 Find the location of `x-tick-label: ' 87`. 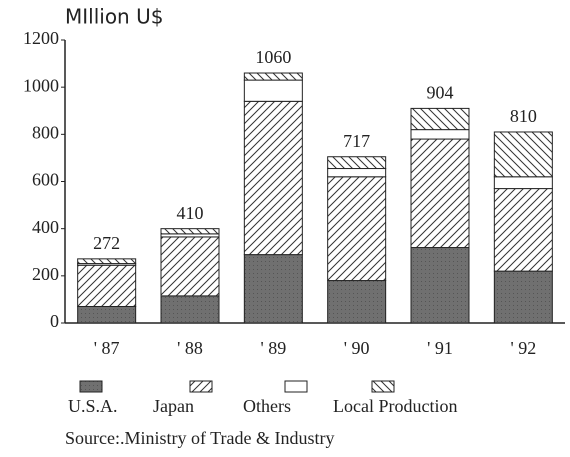

x-tick-label: ' 87 is located at coordinates (107, 348).